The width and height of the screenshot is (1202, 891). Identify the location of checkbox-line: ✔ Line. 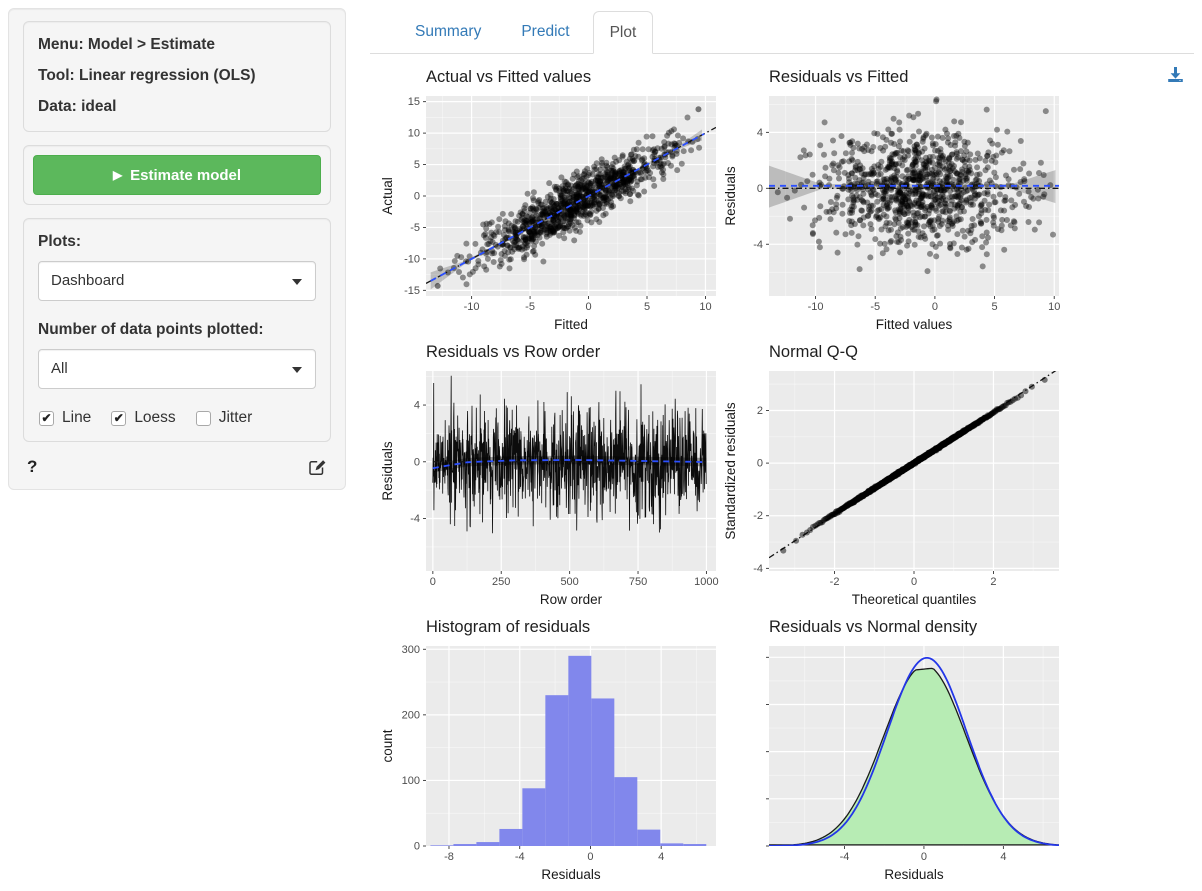
(65, 418).